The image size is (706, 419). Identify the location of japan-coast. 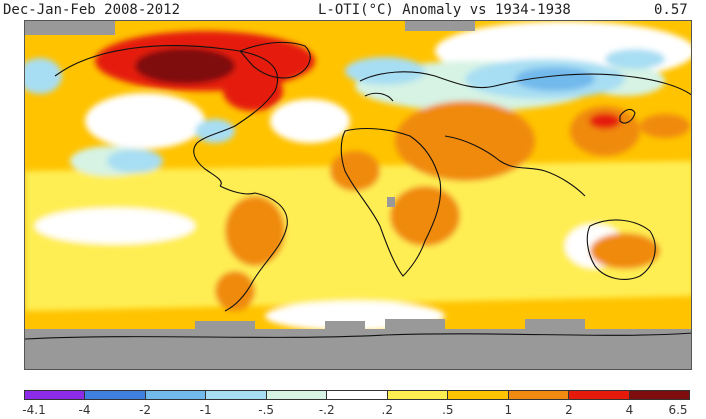
(627, 116).